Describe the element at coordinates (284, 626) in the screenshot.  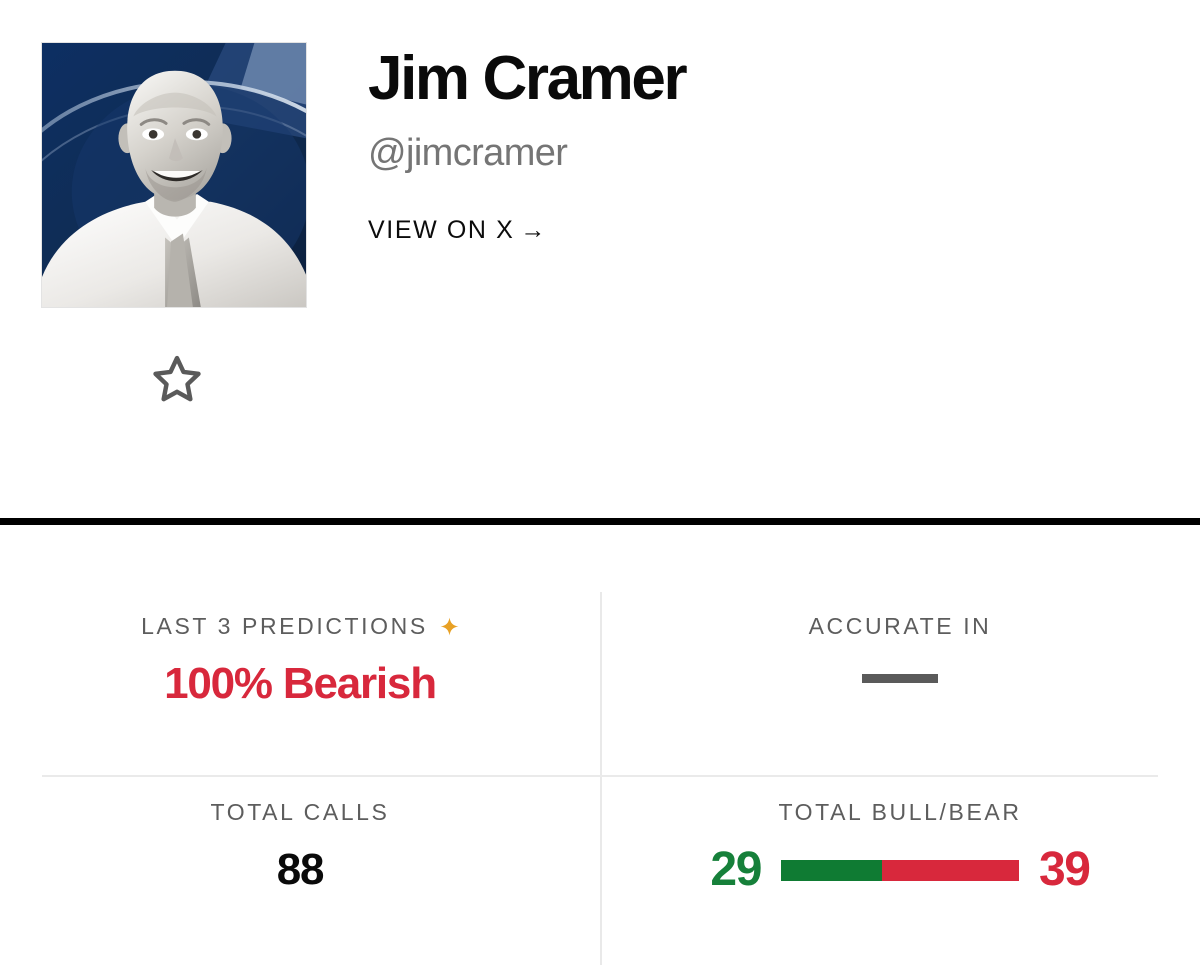
I see `last-predictions-label: LAST 3 PREDICTIONS` at that location.